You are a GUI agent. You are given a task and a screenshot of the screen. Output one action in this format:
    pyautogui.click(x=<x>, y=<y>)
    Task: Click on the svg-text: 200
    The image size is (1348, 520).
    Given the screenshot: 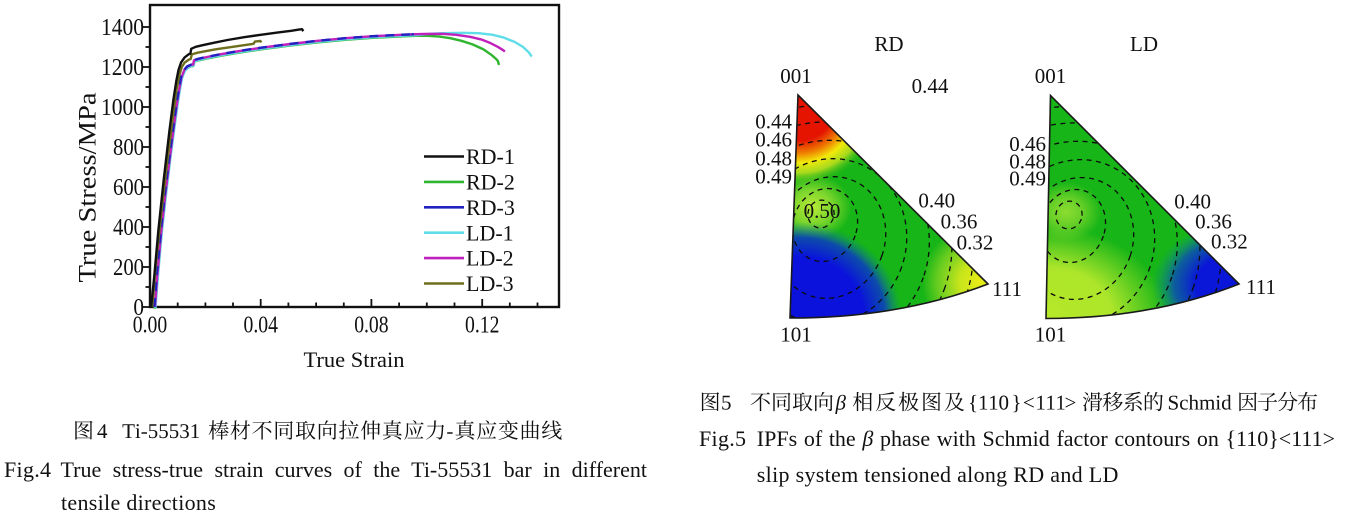 What is the action you would take?
    pyautogui.click(x=128, y=267)
    